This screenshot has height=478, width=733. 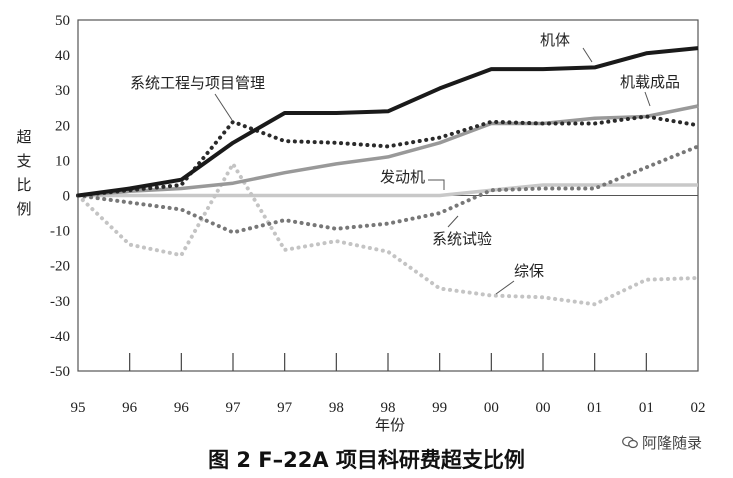 What do you see at coordinates (60, 337) in the screenshot?
I see `y-tick-label: -40` at bounding box center [60, 337].